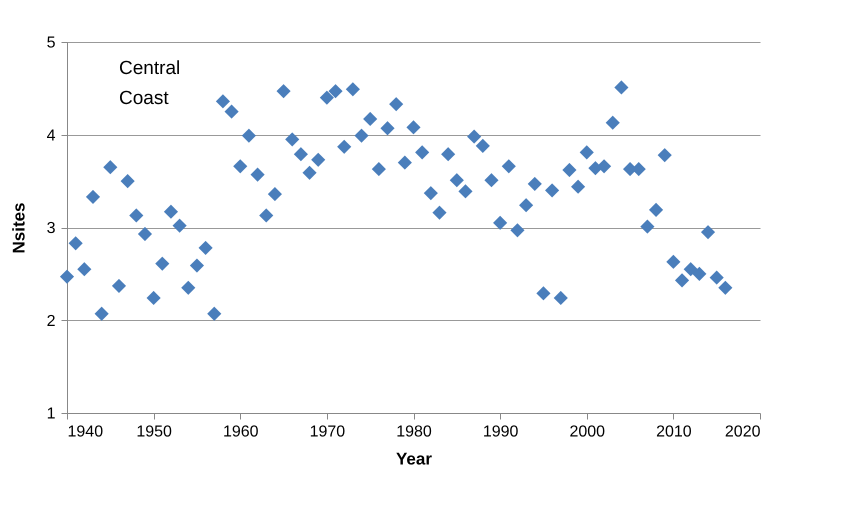  Describe the element at coordinates (149, 83) in the screenshot. I see `annotation: Central Coast` at that location.